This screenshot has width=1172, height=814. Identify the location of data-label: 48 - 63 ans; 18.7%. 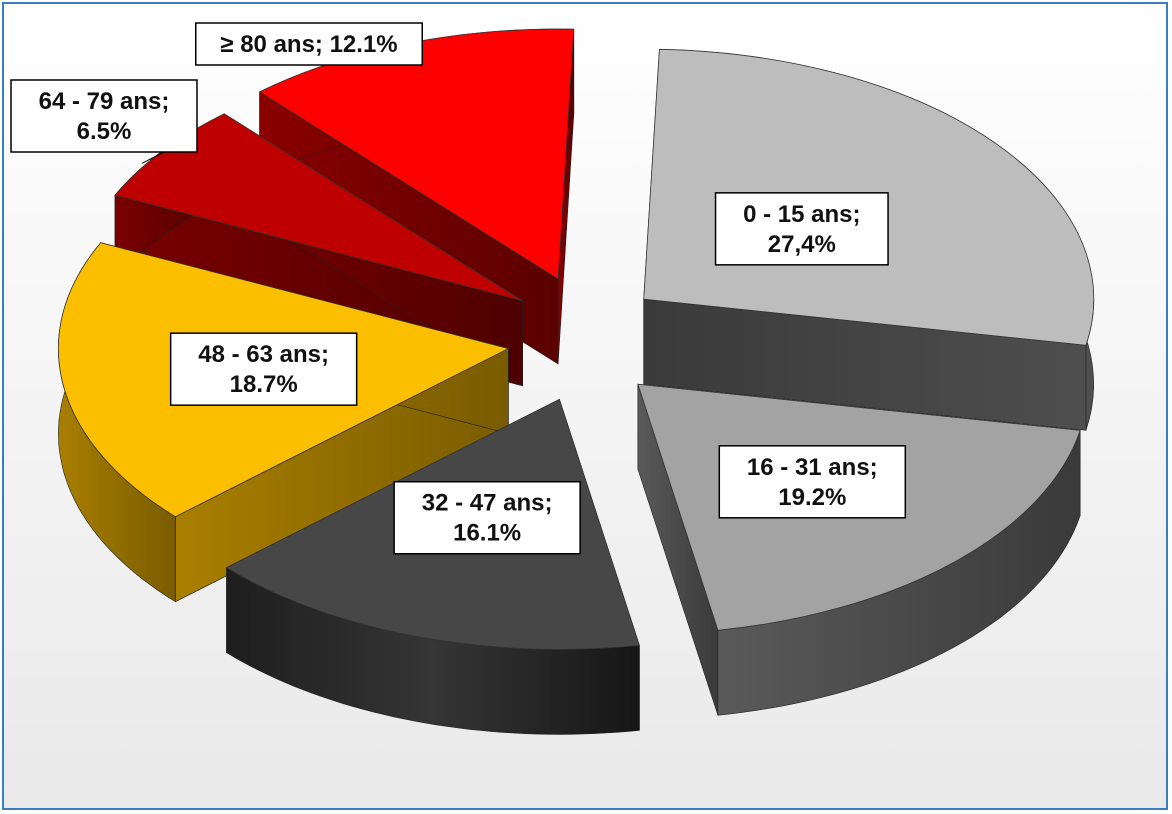
(263, 369).